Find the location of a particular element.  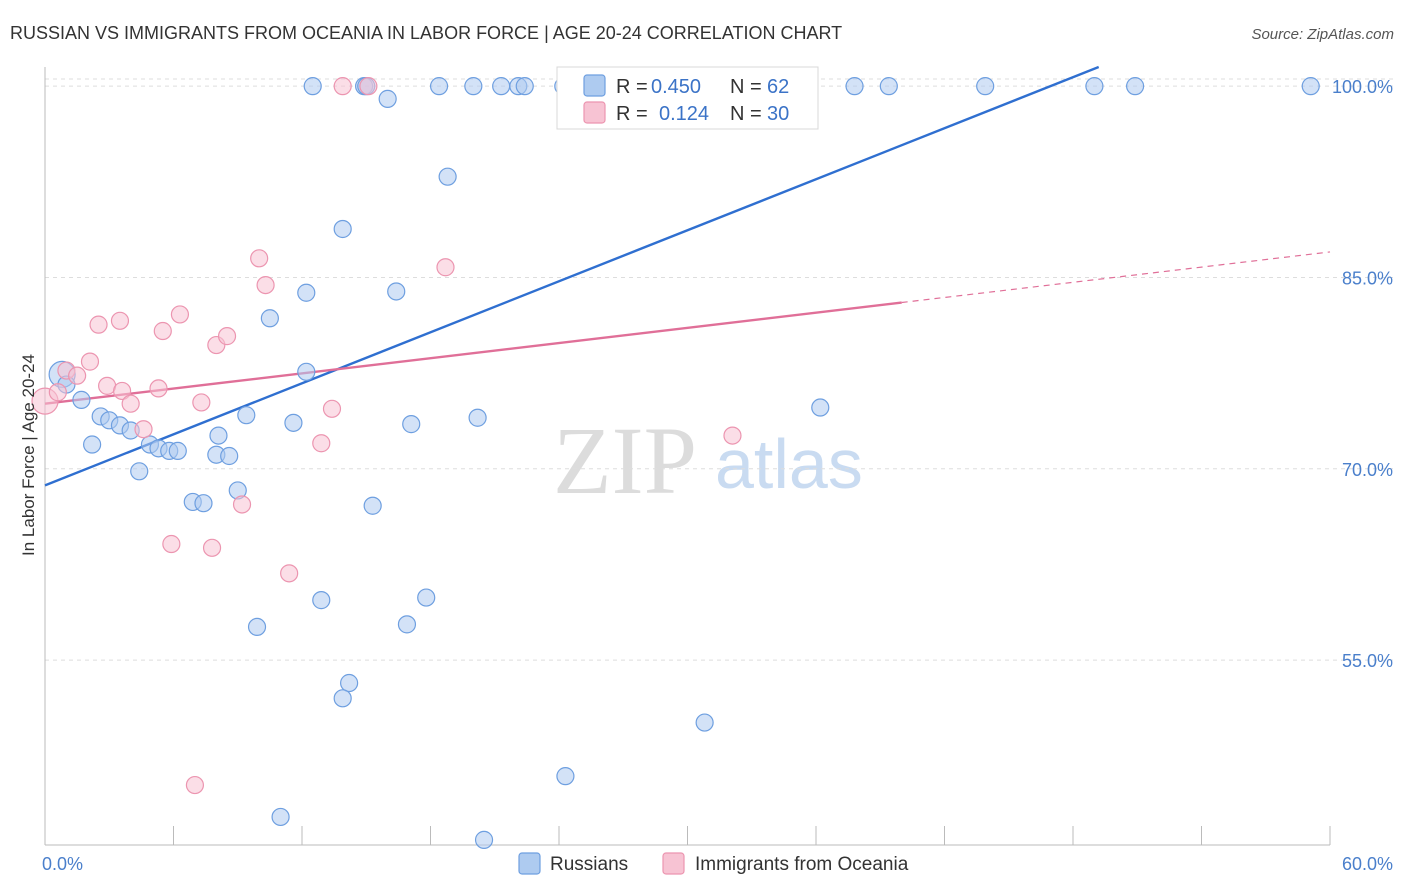

series-legend-swatch-russians is located at coordinates (529, 863).